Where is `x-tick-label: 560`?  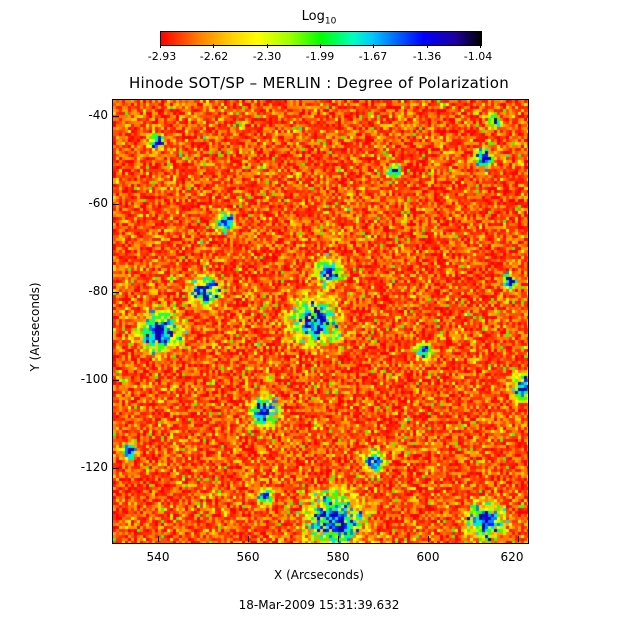
x-tick-label: 560 is located at coordinates (248, 557).